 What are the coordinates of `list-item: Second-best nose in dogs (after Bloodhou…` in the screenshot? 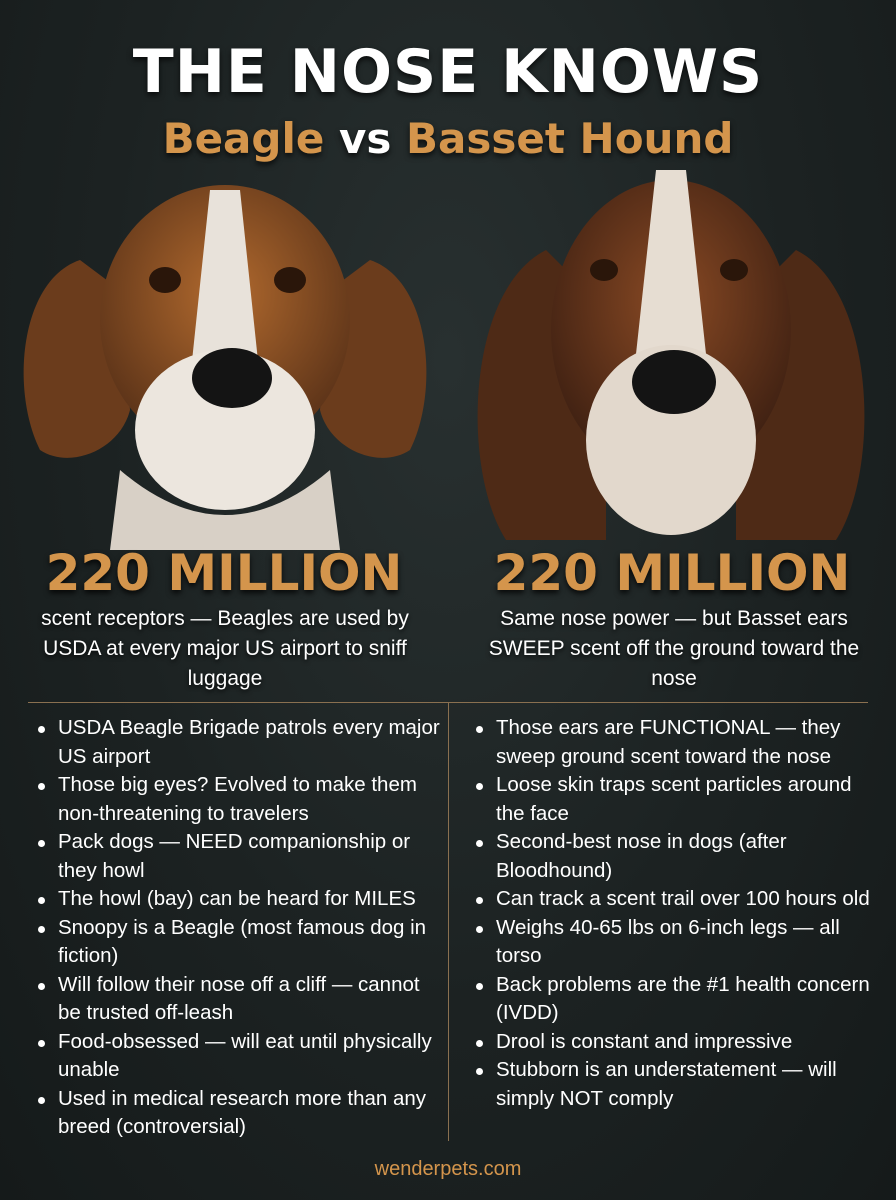 It's located at (672, 856).